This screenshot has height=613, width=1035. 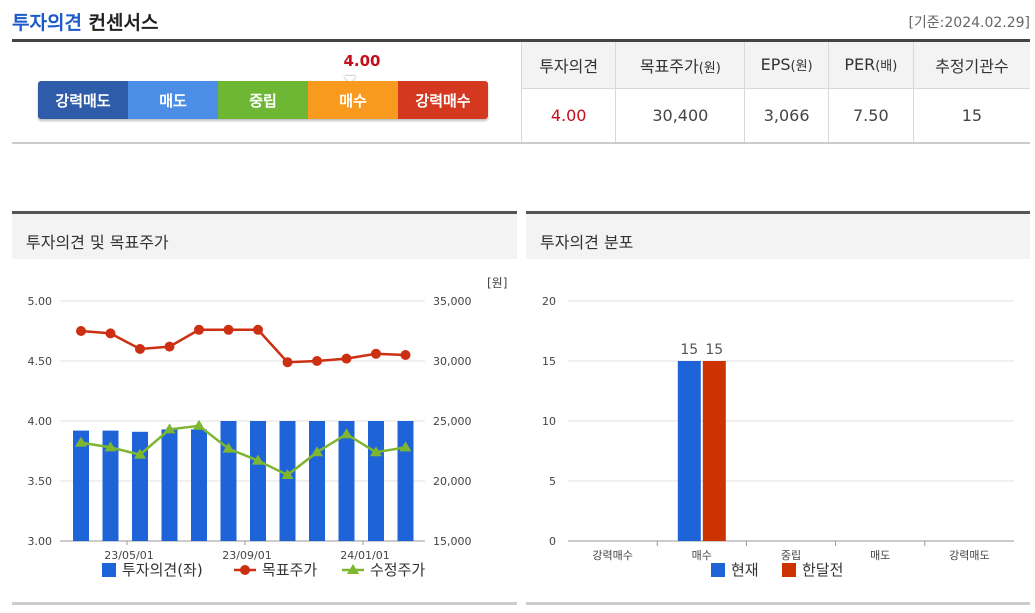 I want to click on legend-swatch-month-ago, so click(x=789, y=570).